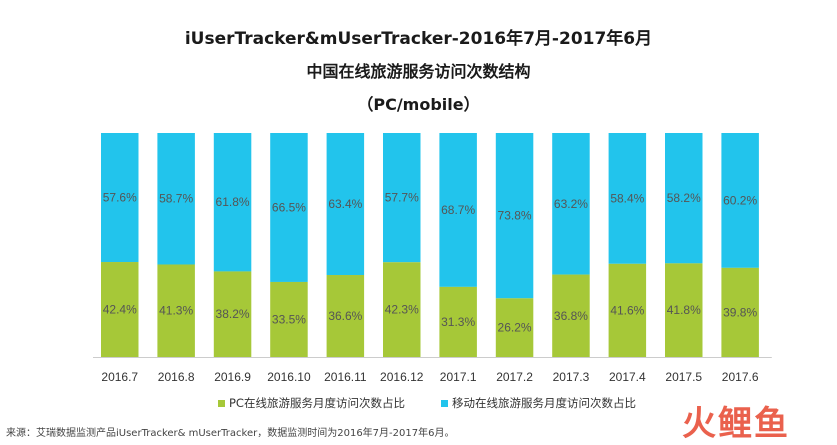 The height and width of the screenshot is (445, 837). Describe the element at coordinates (289, 377) in the screenshot. I see `x-tick-label-2016.10: 2016.10` at that location.